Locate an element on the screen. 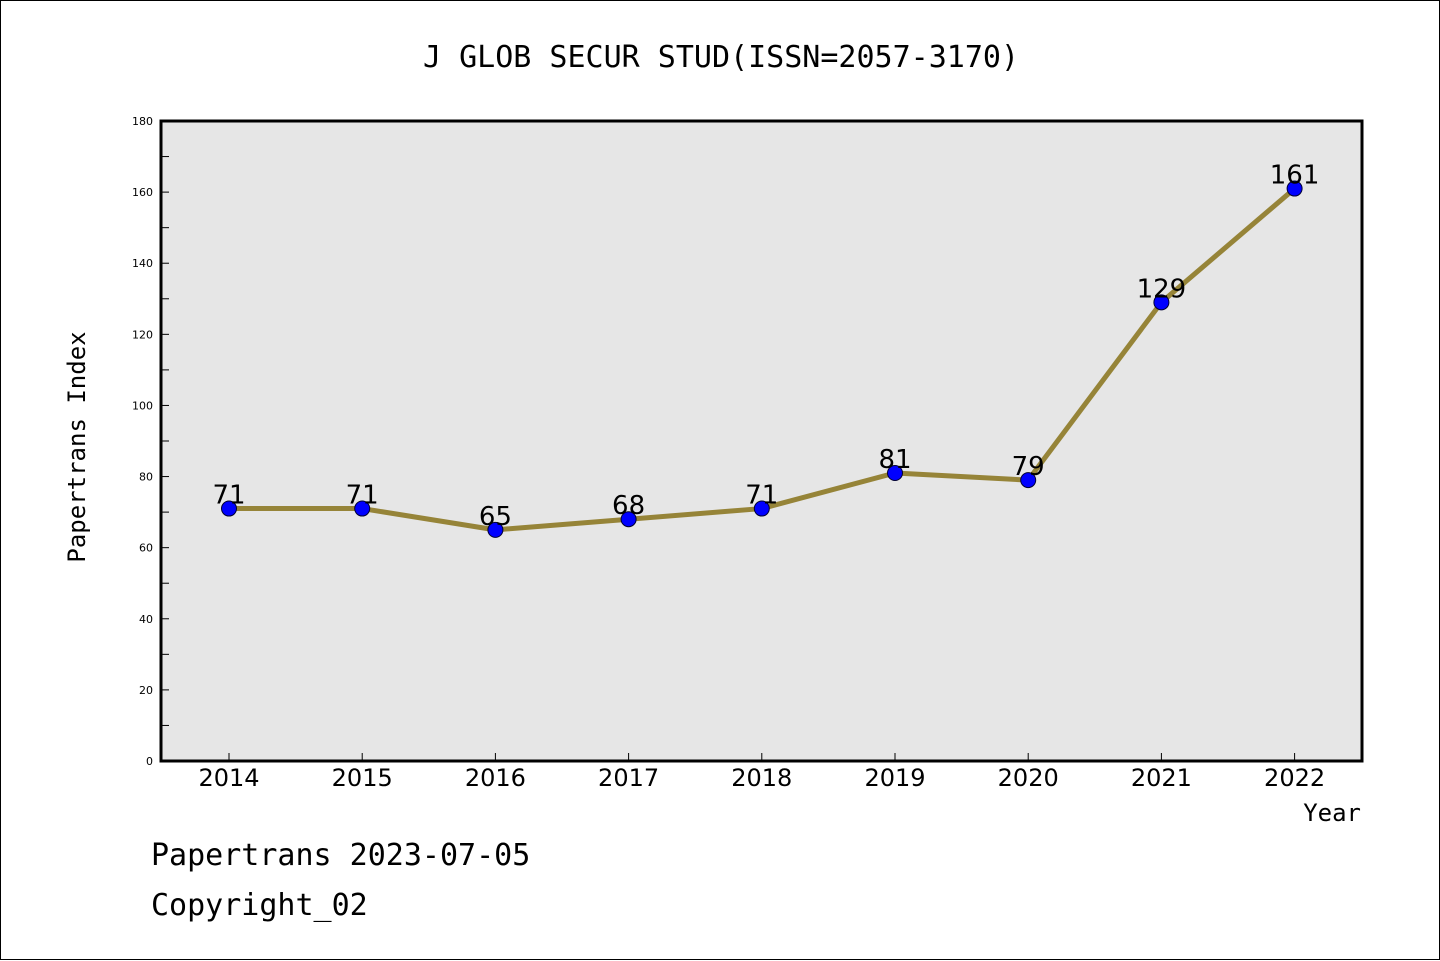 This screenshot has width=1440, height=961. x-tick-label: 2022 is located at coordinates (1294, 778).